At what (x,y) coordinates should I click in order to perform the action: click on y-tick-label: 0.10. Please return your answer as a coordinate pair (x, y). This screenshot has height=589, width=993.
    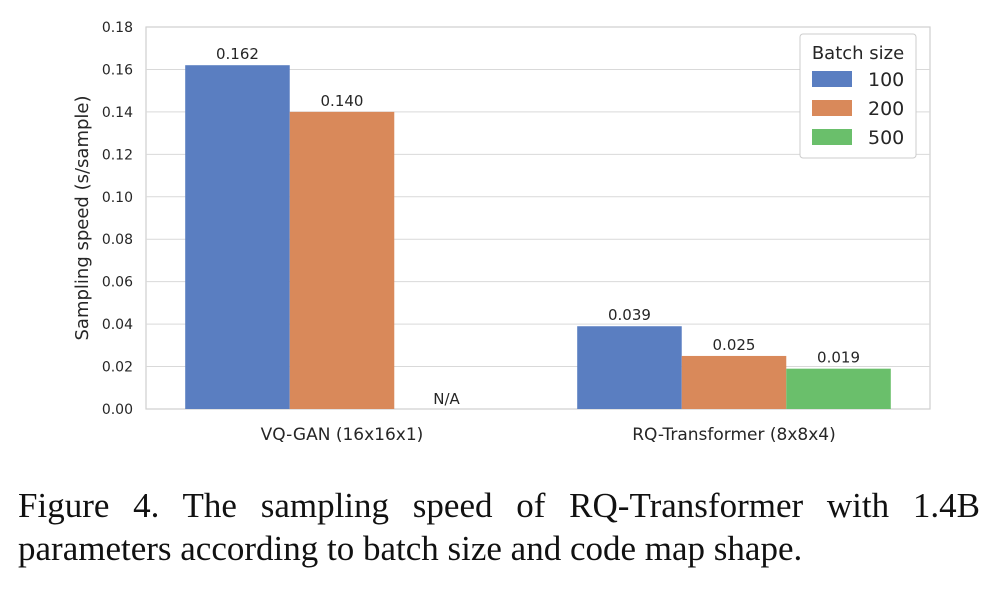
    Looking at the image, I should click on (117, 198).